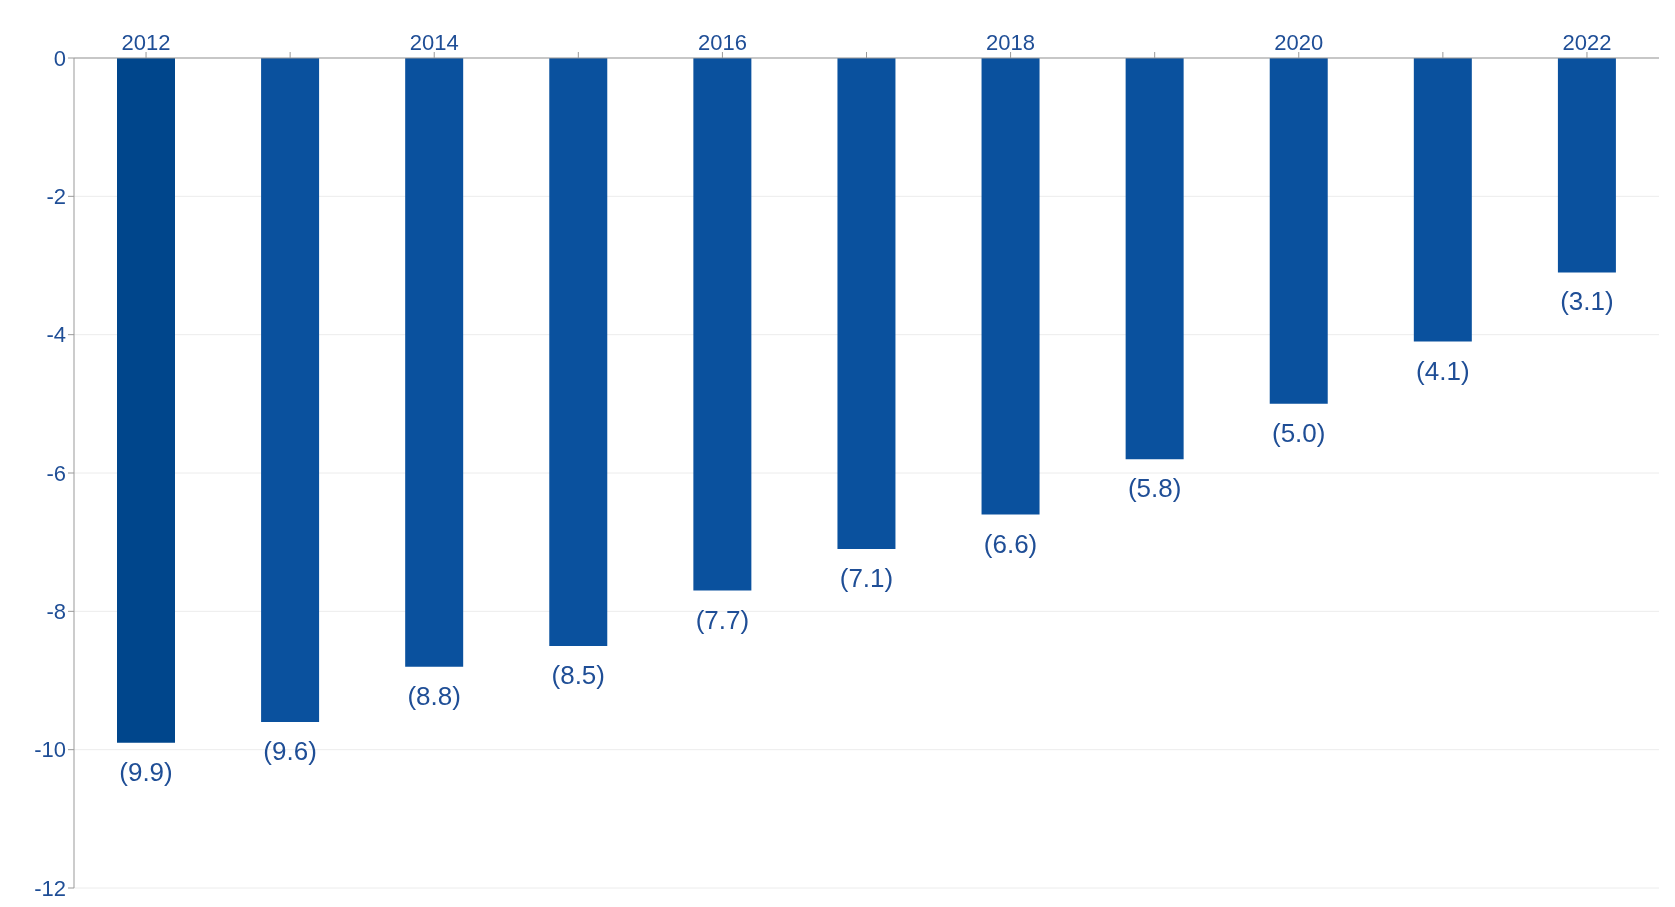  What do you see at coordinates (866, 578) in the screenshot?
I see `data-label: (7.1)` at bounding box center [866, 578].